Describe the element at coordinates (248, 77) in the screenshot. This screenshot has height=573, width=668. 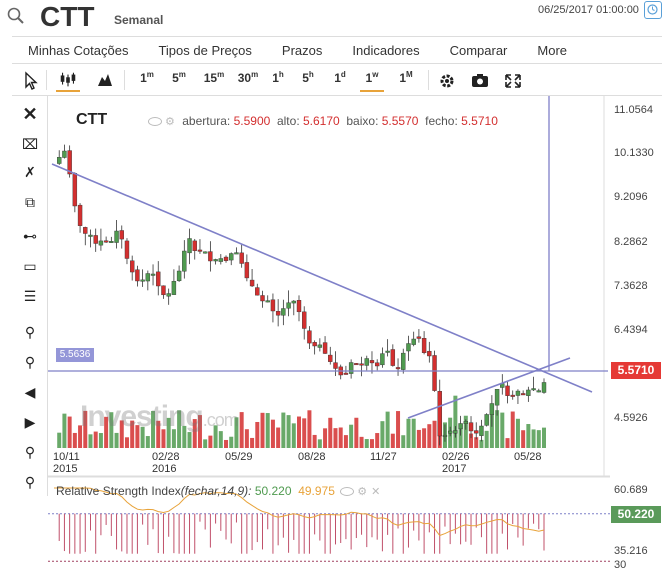
I see `interval-30m: 30m` at that location.